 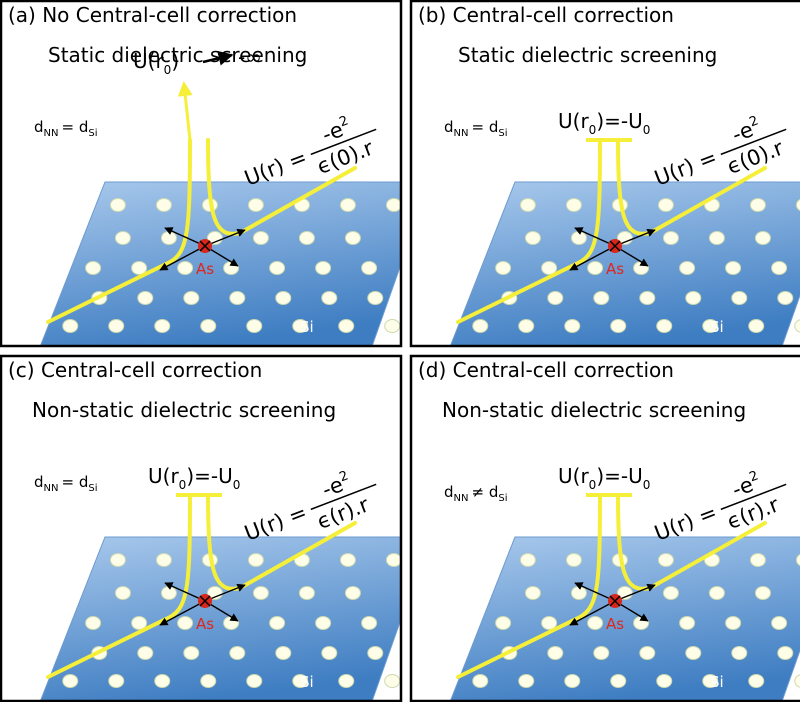 What do you see at coordinates (343, 142) in the screenshot?
I see `fraction-bar` at bounding box center [343, 142].